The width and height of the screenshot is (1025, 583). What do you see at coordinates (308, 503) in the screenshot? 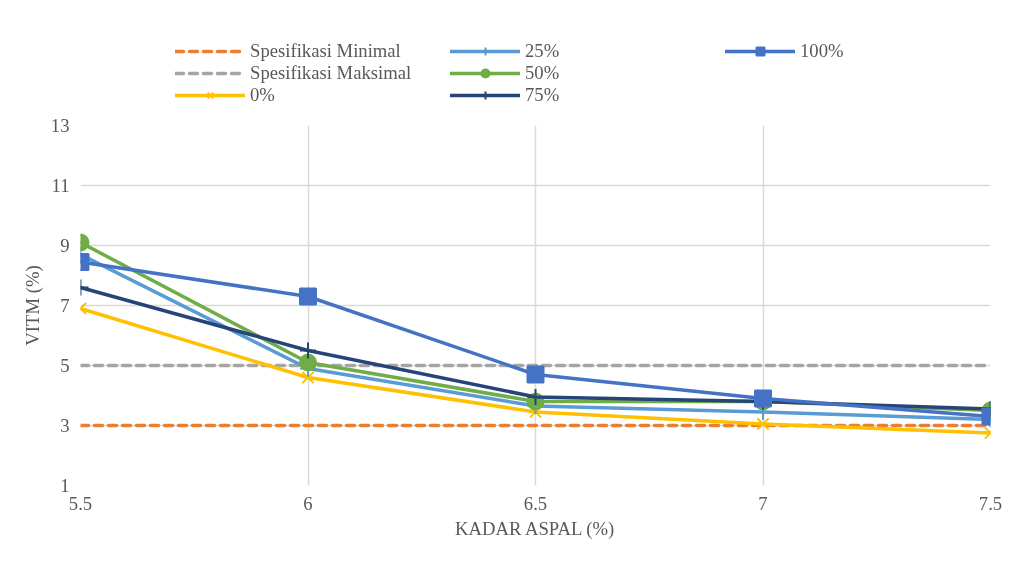
I see `x-tick-label: 6` at bounding box center [308, 503].